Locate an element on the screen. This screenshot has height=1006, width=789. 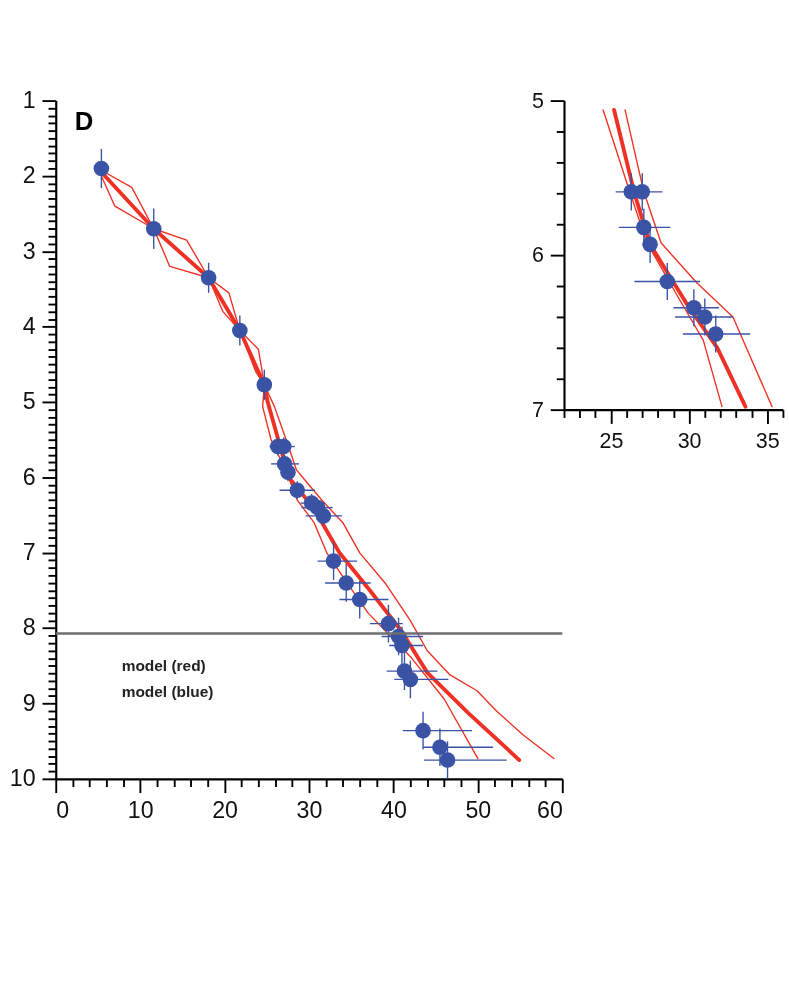
y-tick-label: 9 is located at coordinates (29, 702).